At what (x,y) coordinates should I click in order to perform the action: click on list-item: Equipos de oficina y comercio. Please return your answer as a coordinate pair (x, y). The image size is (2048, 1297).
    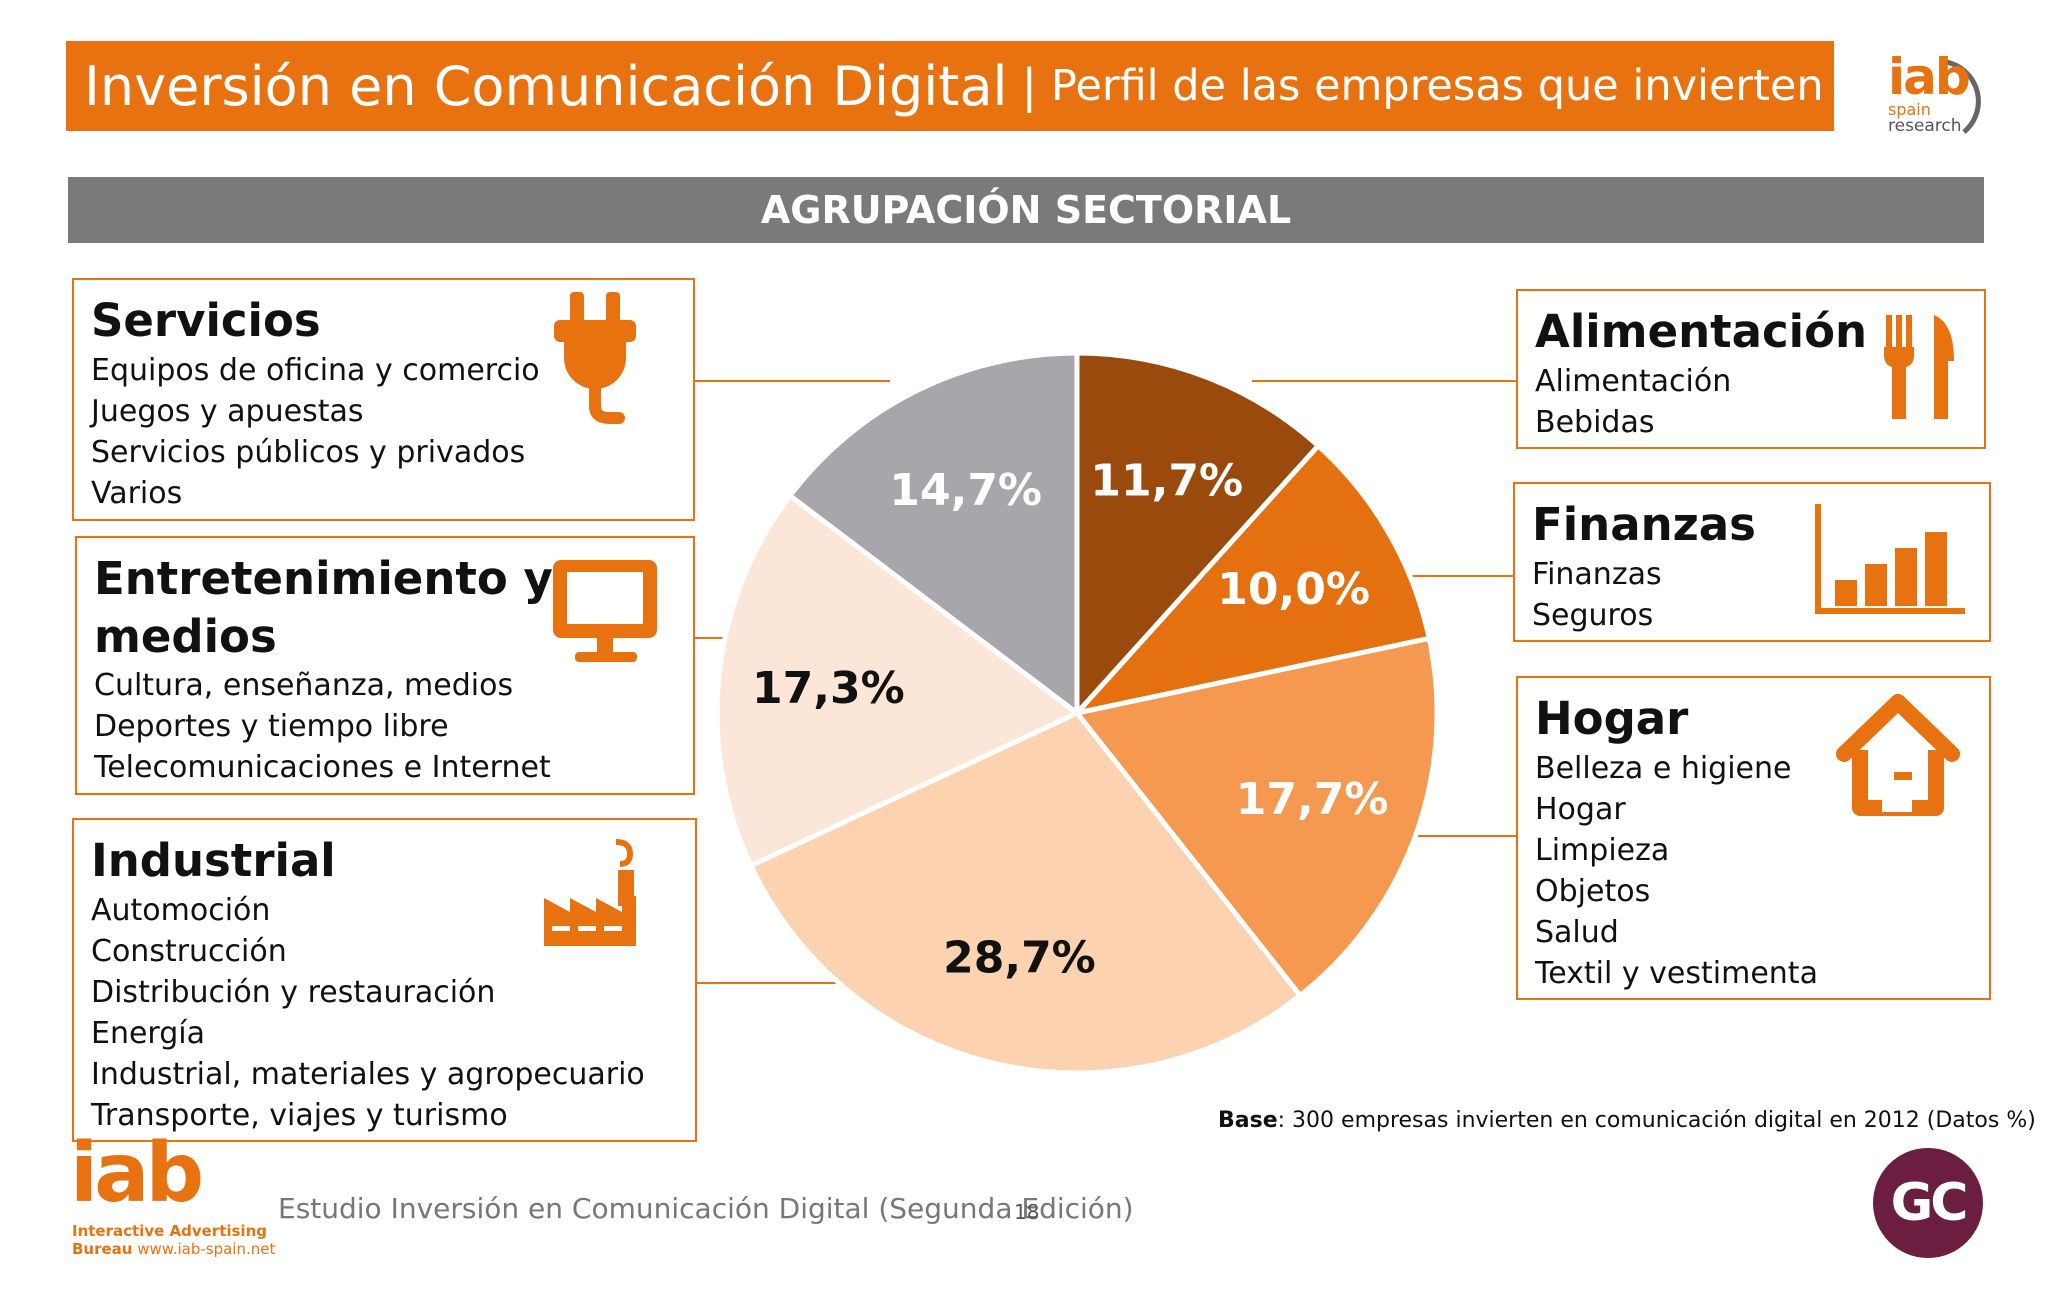
    Looking at the image, I should click on (315, 370).